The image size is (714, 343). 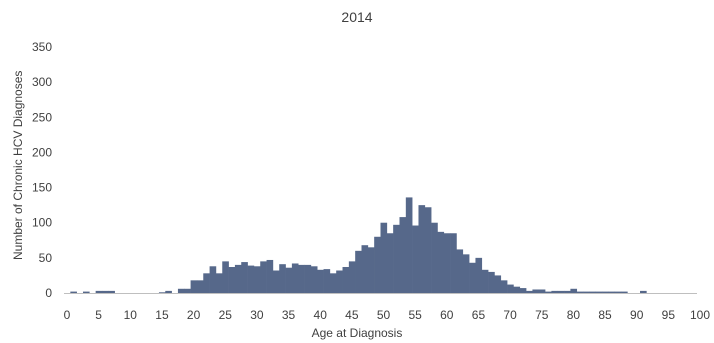 What do you see at coordinates (42, 152) in the screenshot?
I see `y-tick-label: 200` at bounding box center [42, 152].